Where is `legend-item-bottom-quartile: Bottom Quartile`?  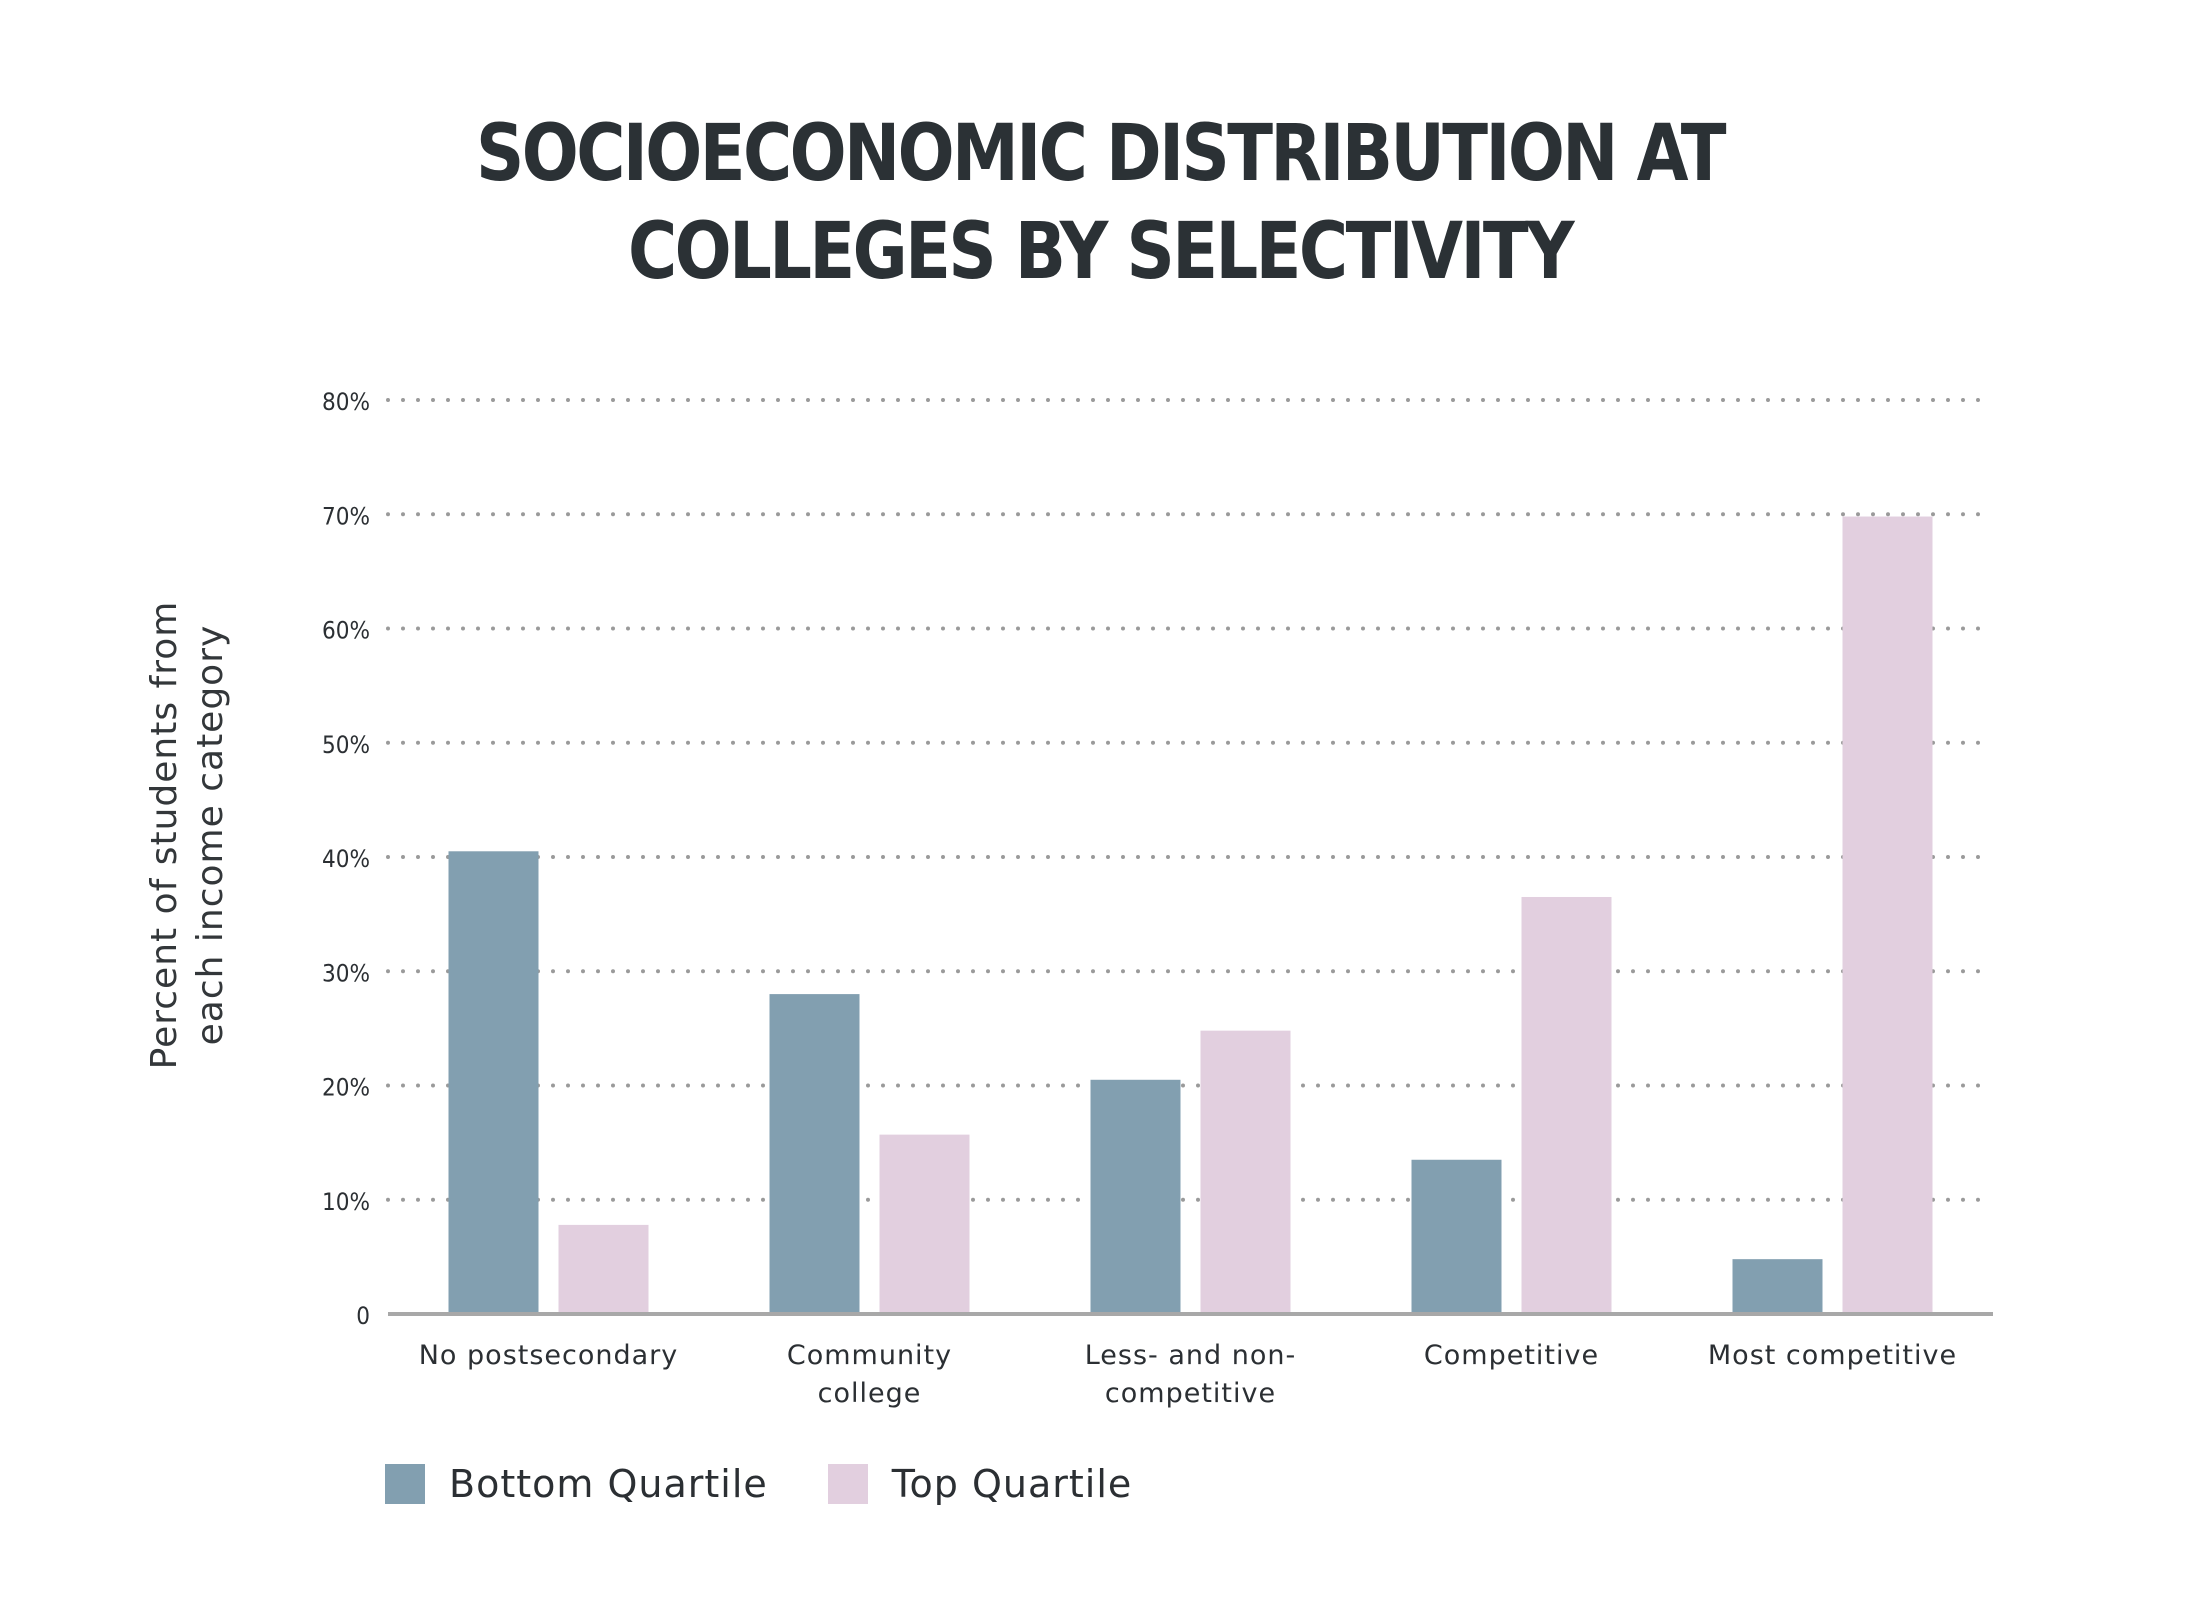
legend-item-bottom-quartile: Bottom Quartile is located at coordinates (576, 1484).